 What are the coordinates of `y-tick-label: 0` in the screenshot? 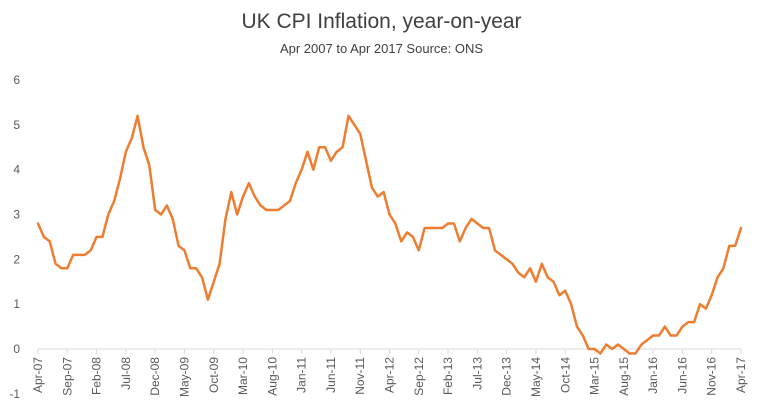 It's located at (16, 349).